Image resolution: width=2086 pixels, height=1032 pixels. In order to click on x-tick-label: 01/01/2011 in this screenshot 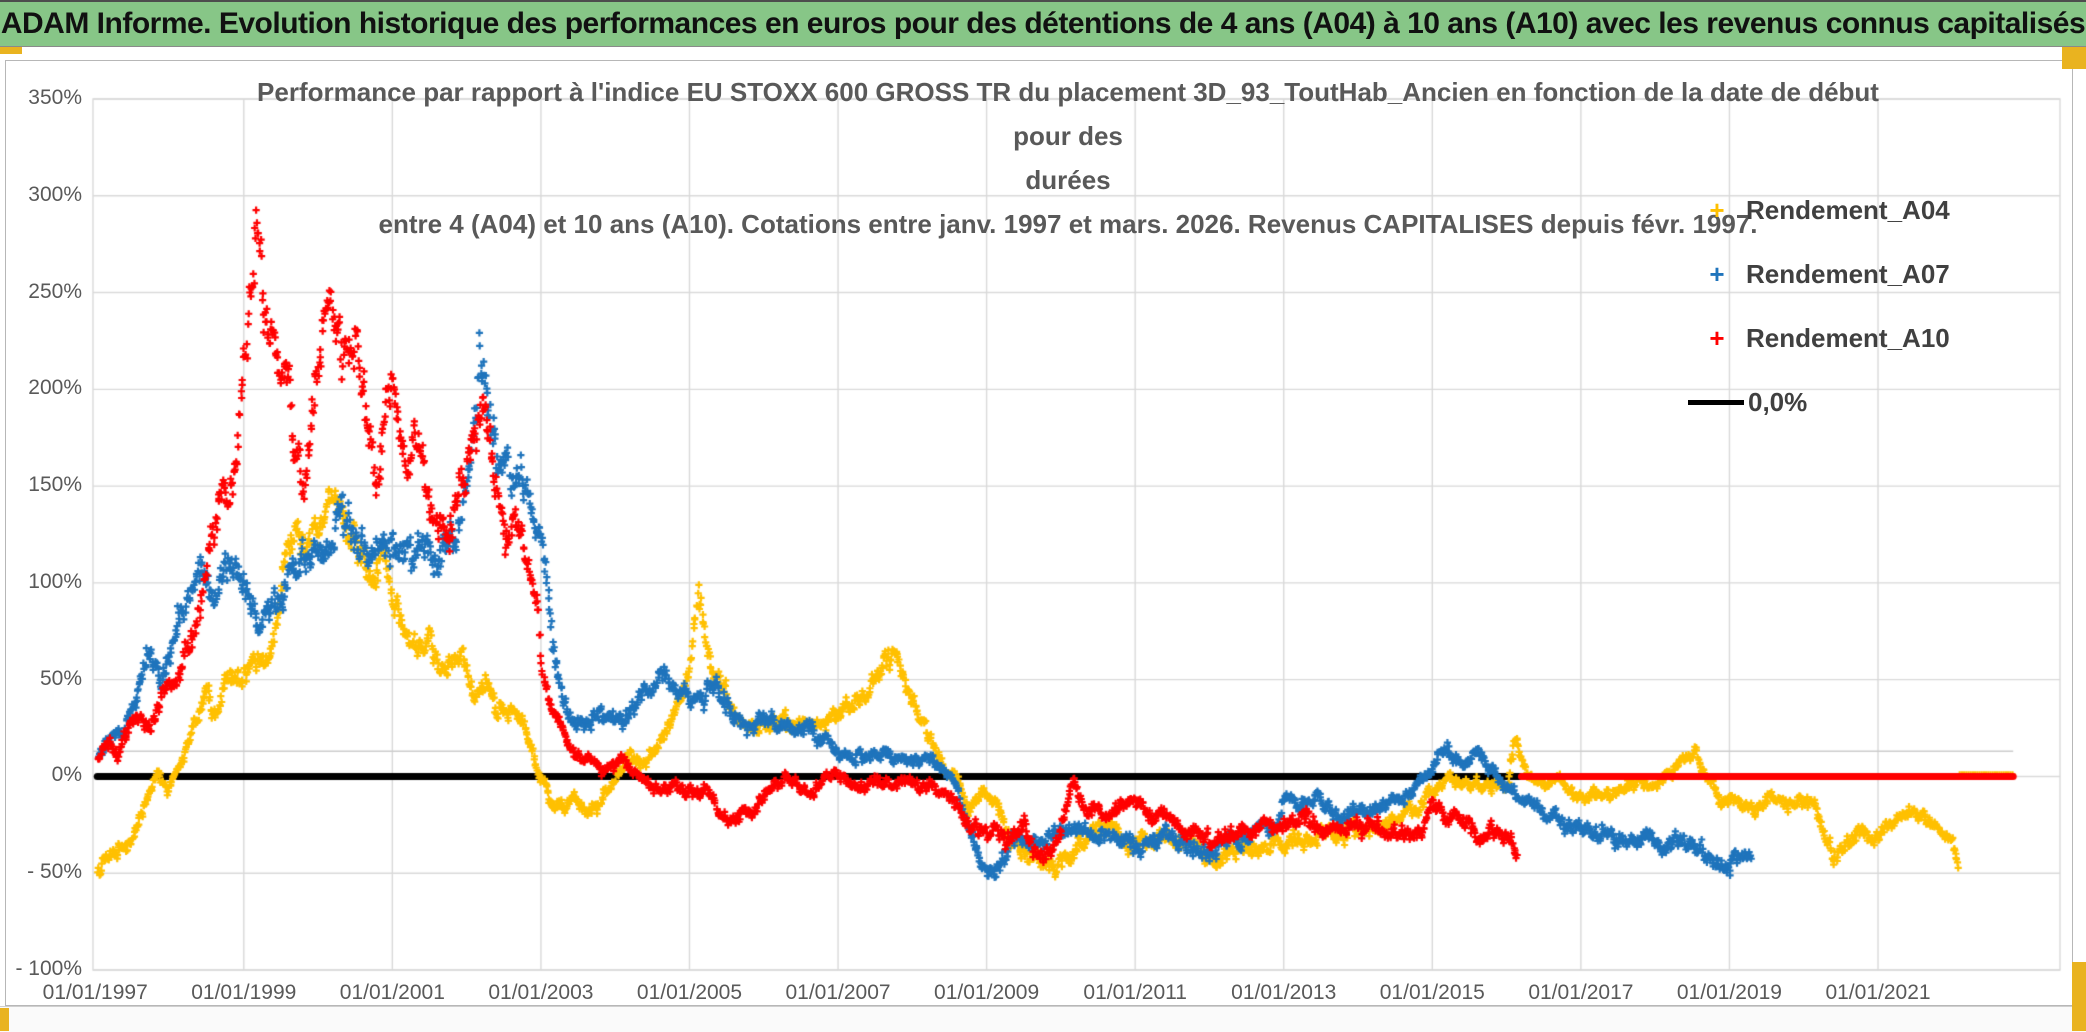, I will do `click(1135, 992)`.